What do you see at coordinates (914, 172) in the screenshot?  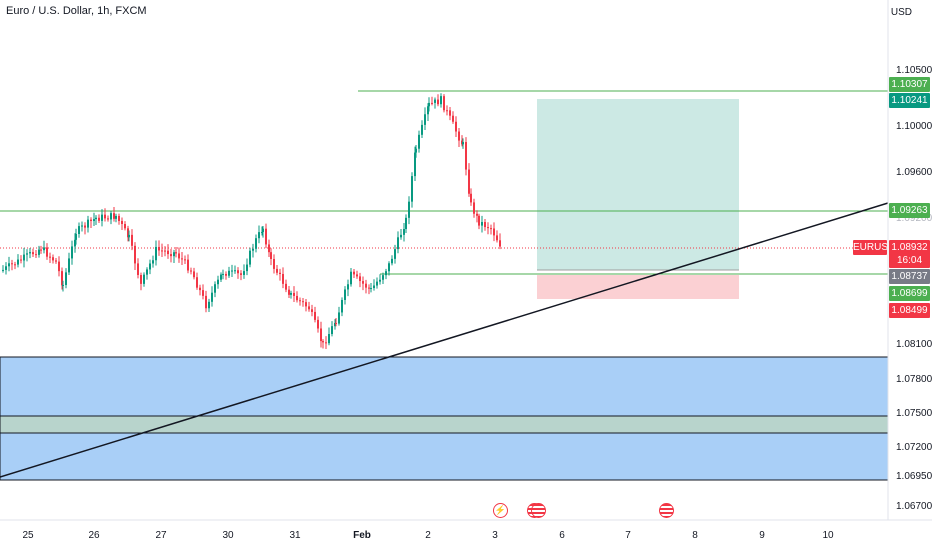 I see `price-tick: 1.09600` at bounding box center [914, 172].